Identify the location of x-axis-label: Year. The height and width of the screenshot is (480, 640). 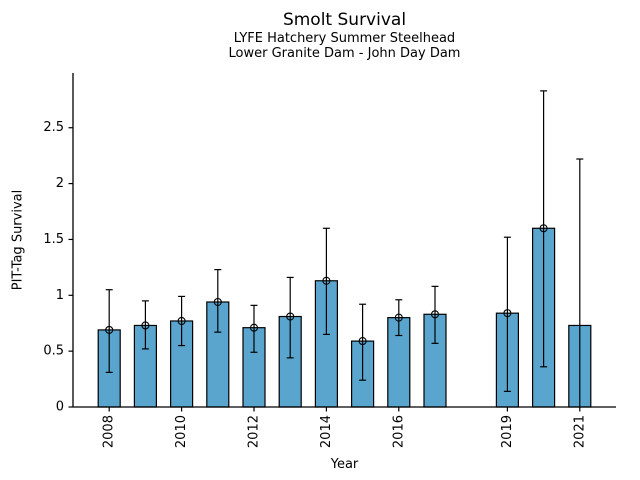
(344, 464).